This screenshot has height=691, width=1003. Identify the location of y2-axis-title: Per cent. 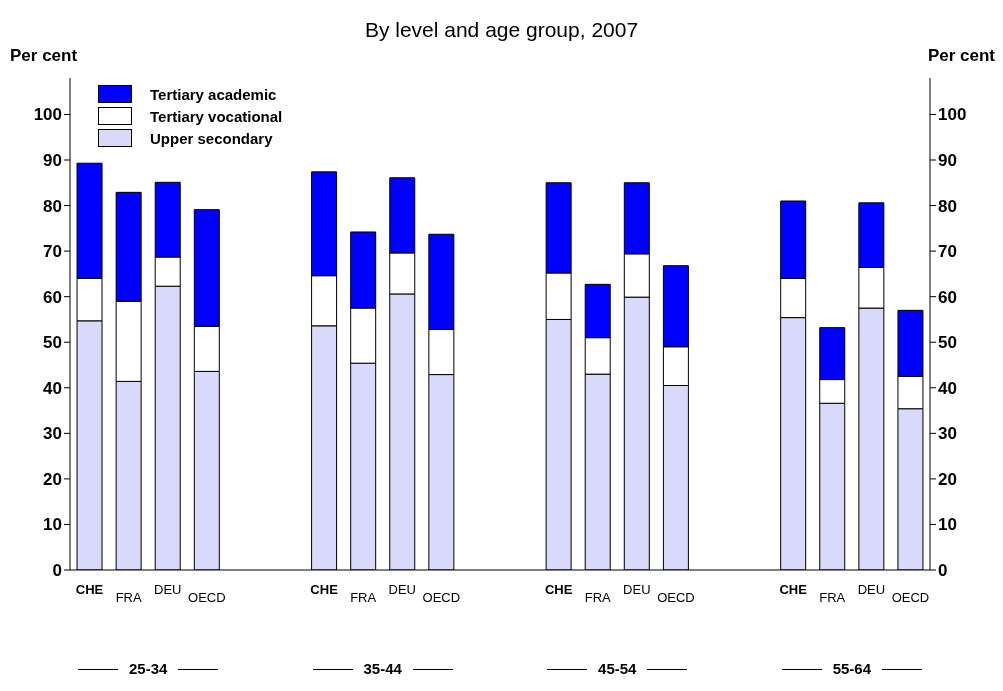
(961, 56).